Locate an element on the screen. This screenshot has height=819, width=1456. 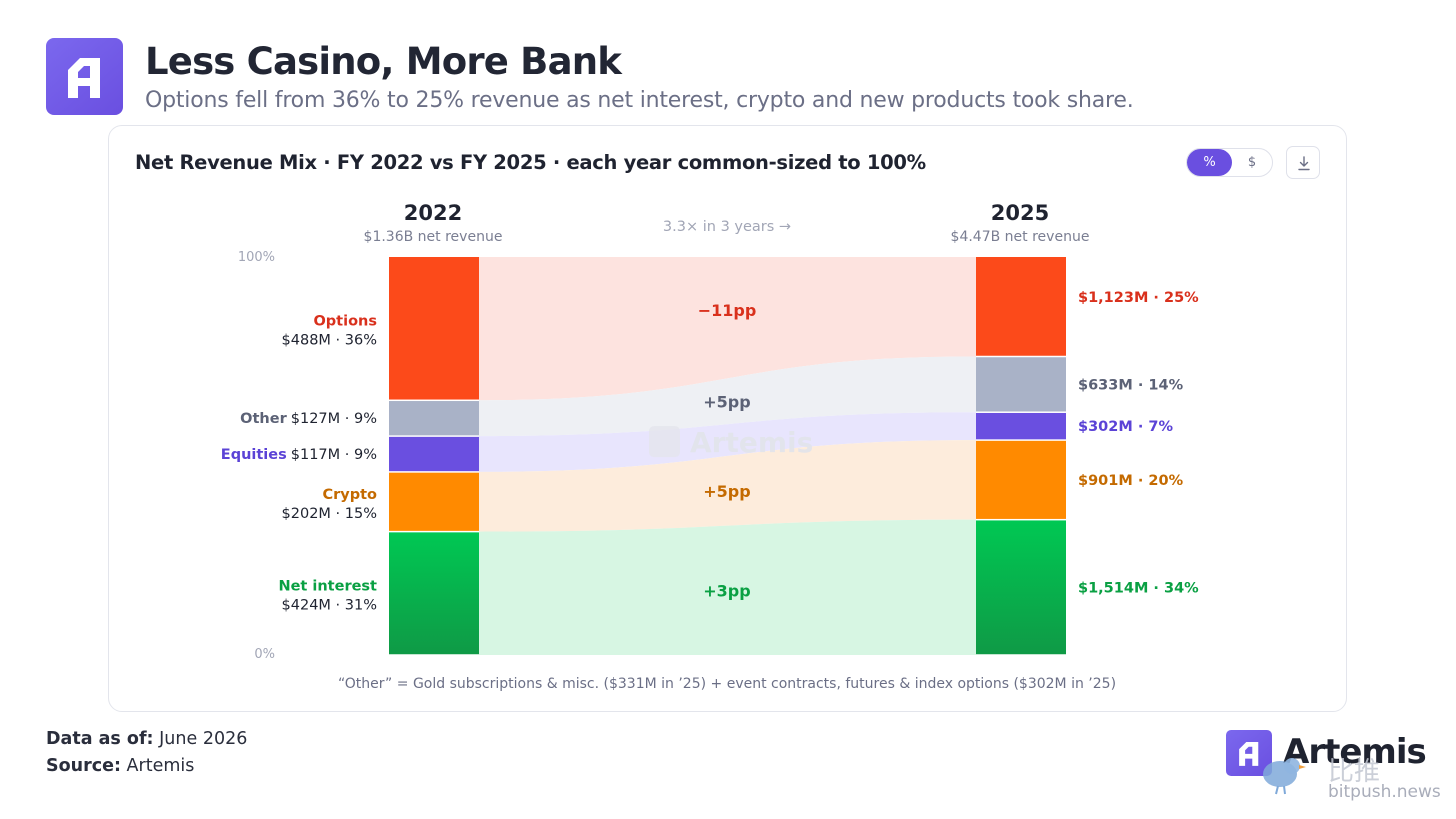
watermark-cn: 比推 is located at coordinates (1354, 772).